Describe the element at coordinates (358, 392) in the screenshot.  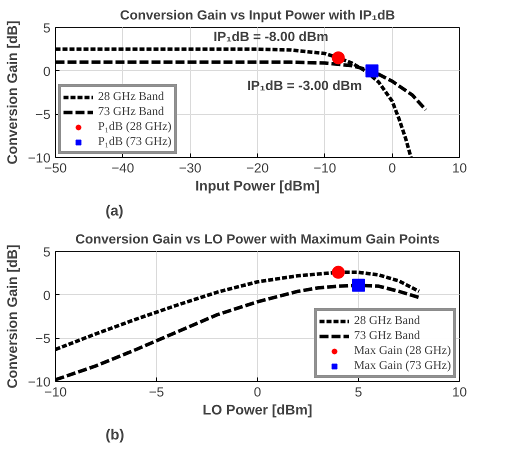
I see `x-tick-label: 5` at that location.